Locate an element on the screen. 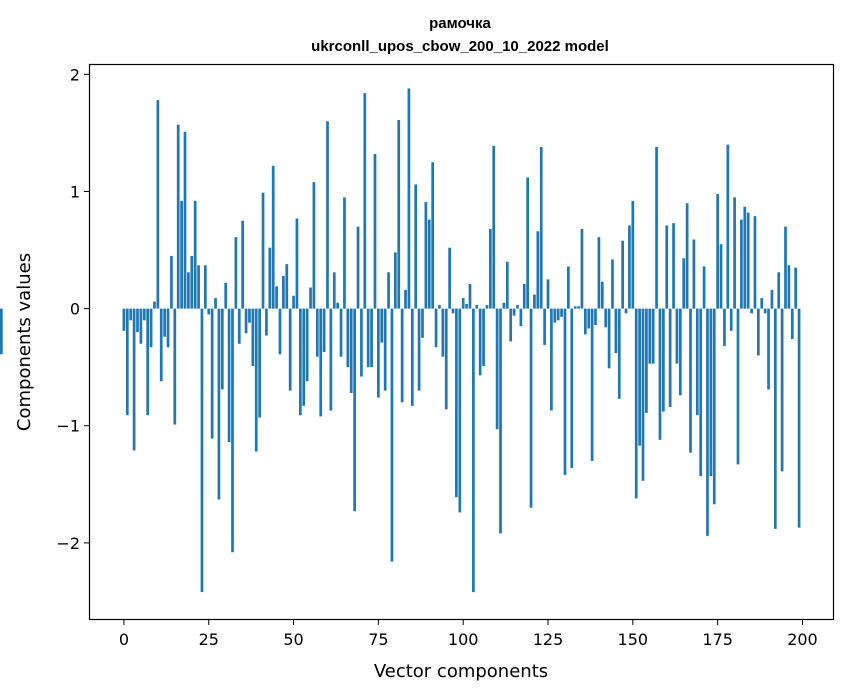 Image resolution: width=847 pixels, height=696 pixels. y-tick-label: 1 is located at coordinates (75, 191).